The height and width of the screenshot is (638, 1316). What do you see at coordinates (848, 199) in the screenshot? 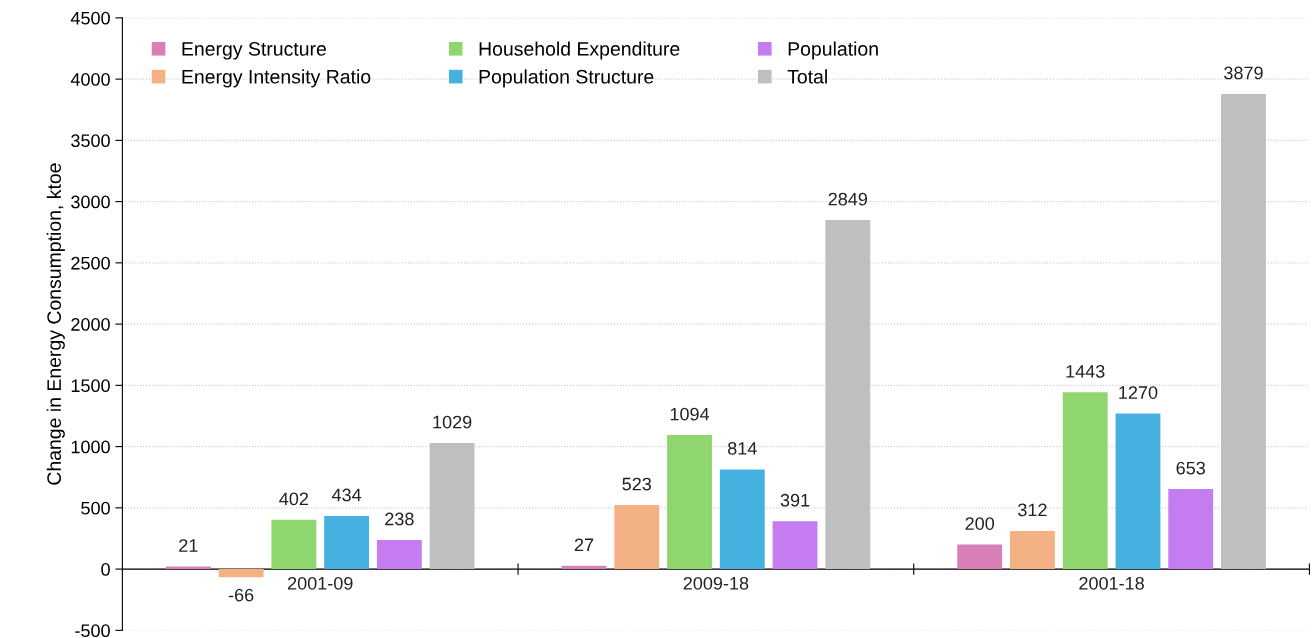
I see `data-label: 2849` at bounding box center [848, 199].